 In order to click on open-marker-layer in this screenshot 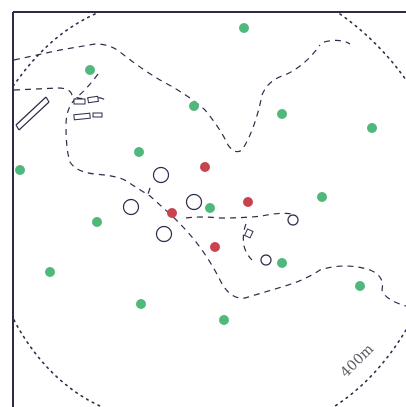, I will do `click(210, 216)`.